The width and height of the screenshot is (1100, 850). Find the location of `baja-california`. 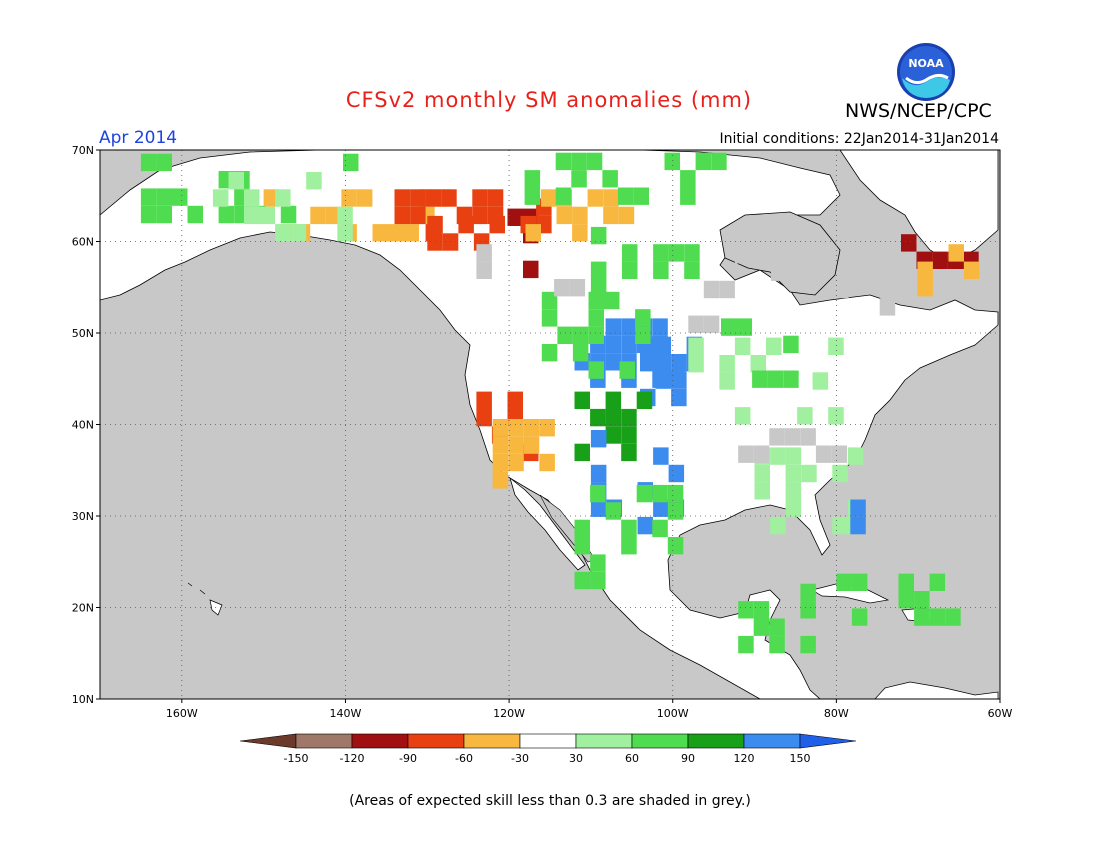

baja-california is located at coordinates (547, 523).